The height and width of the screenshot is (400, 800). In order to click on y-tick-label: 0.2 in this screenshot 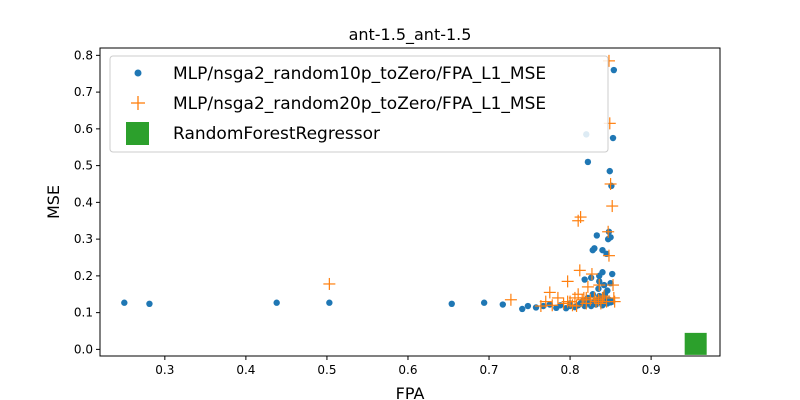, I will do `click(83, 276)`.